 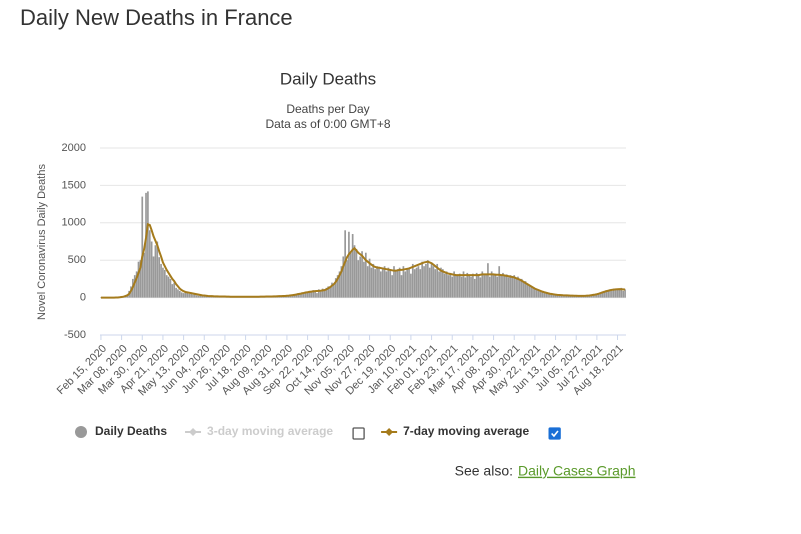 What do you see at coordinates (83, 298) in the screenshot?
I see `y-tick-label: 0` at bounding box center [83, 298].